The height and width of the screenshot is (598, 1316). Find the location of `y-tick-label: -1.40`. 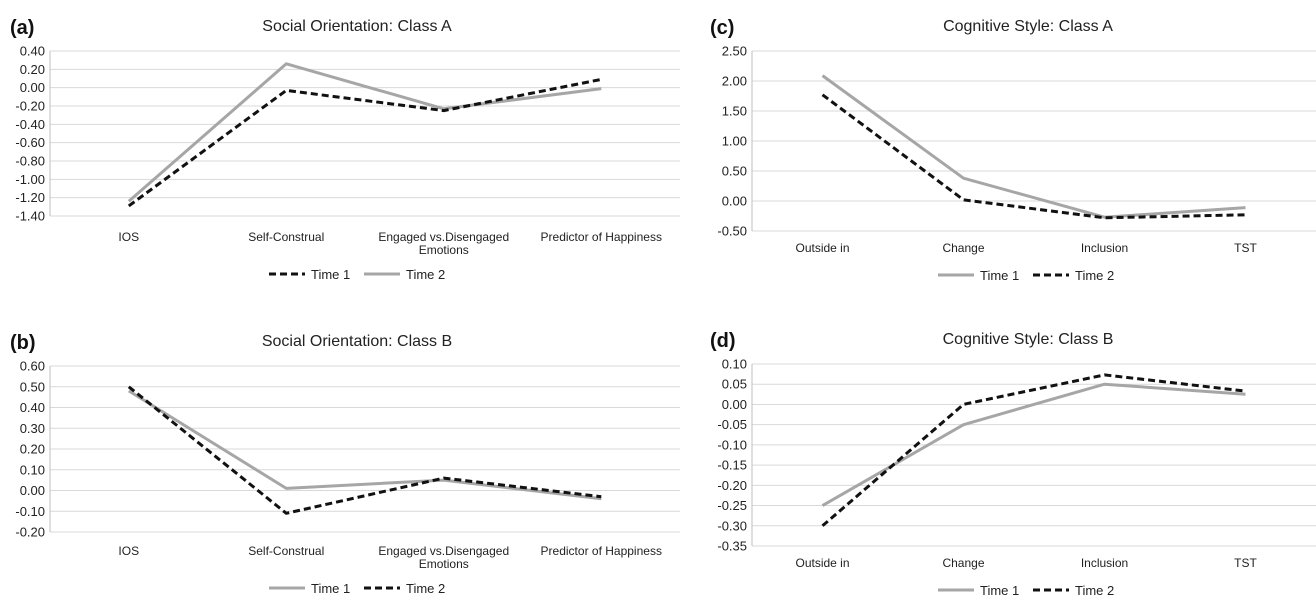

y-tick-label: -1.40 is located at coordinates (30, 216).